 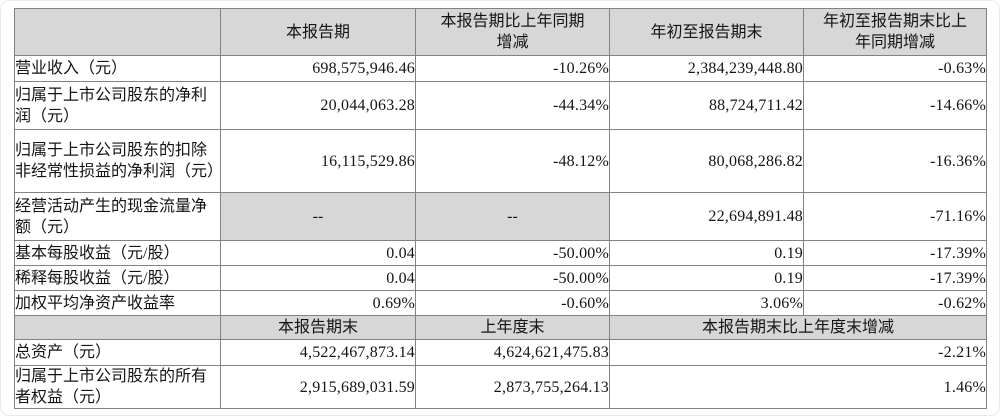 I want to click on header-end-of-prior-year: 上年度末, so click(x=512, y=327).